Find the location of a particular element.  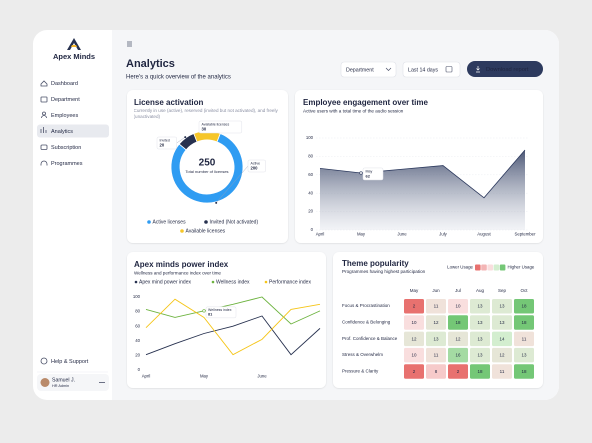

user-name: Samuel J. is located at coordinates (63, 380).